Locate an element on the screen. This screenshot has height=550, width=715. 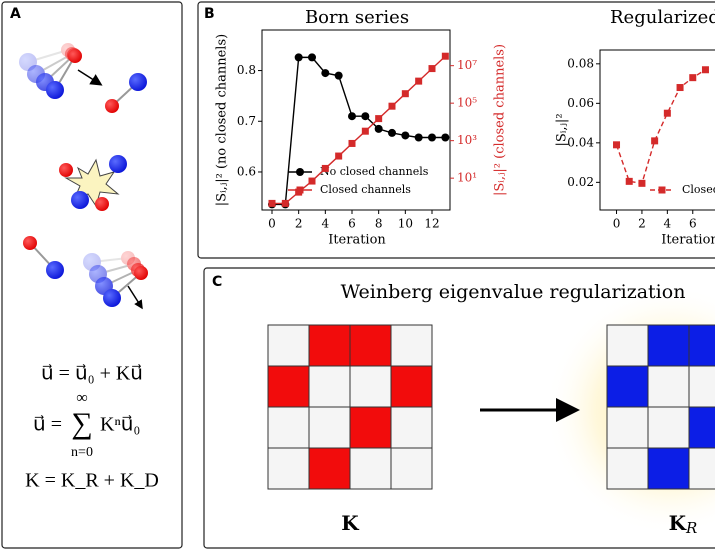
molecule-illustration is located at coordinates (83, 176).